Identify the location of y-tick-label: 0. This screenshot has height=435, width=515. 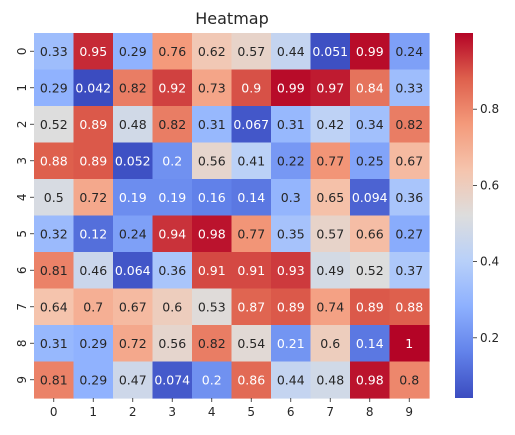
(22, 51).